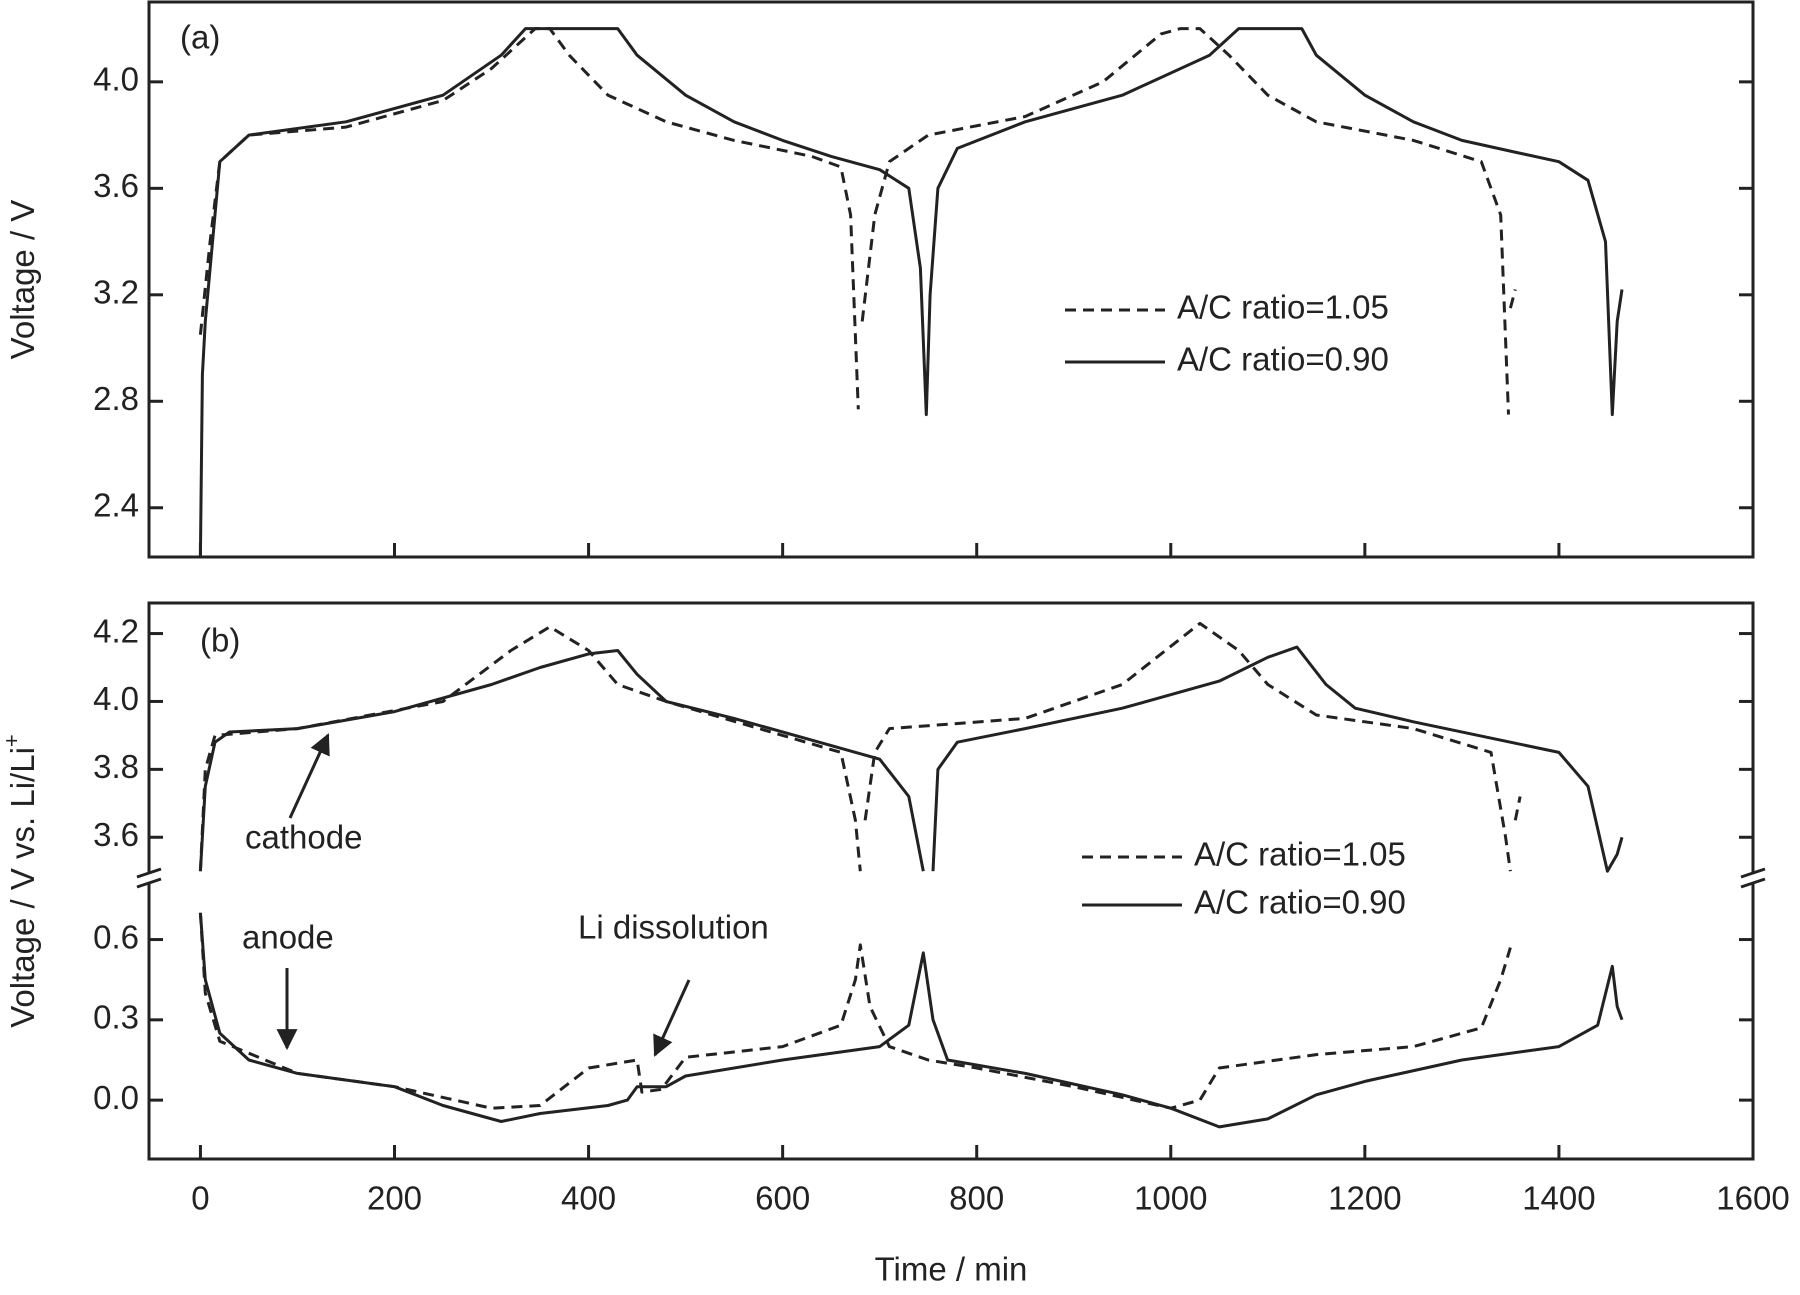 The width and height of the screenshot is (1800, 1295). What do you see at coordinates (116, 398) in the screenshot?
I see `y-tick-label: 2.8` at bounding box center [116, 398].